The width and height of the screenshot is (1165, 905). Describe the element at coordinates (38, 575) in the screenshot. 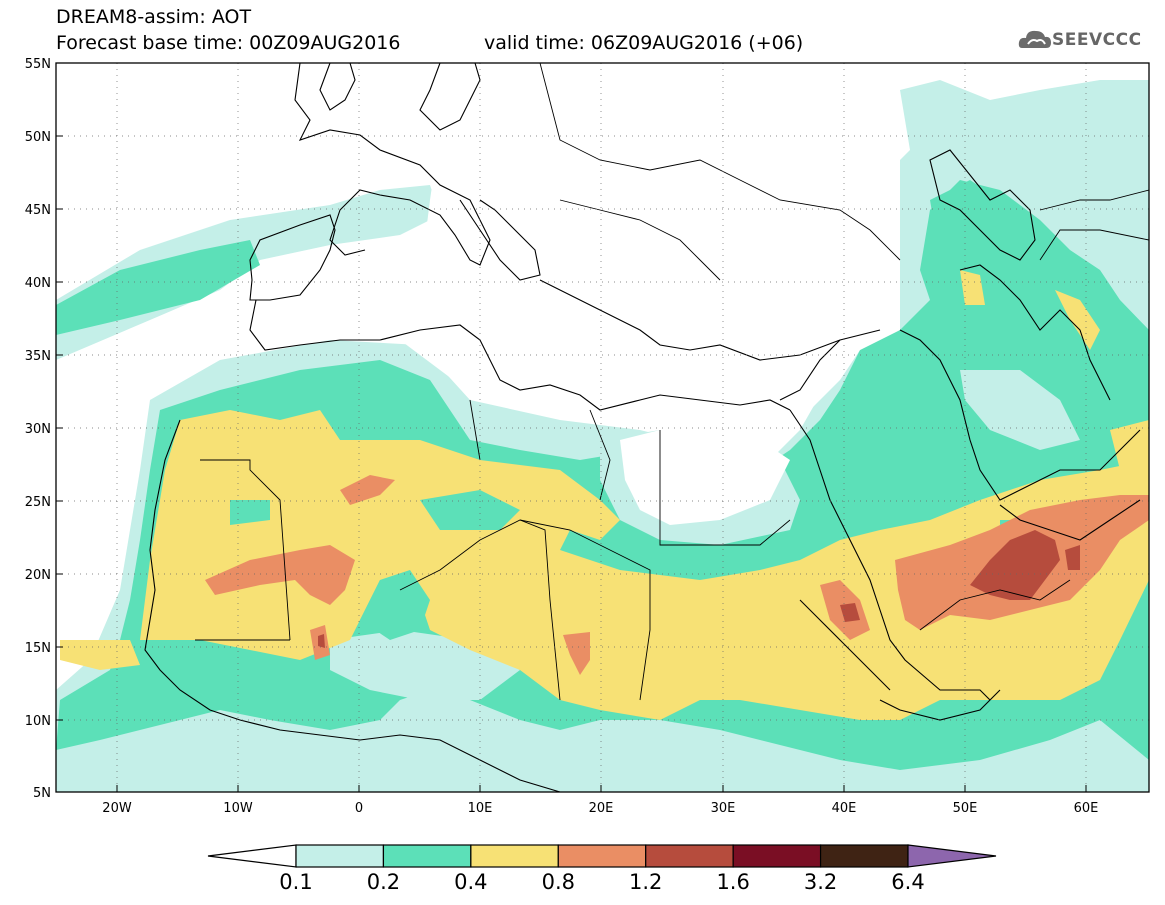

I see `lat-label: 20N` at that location.